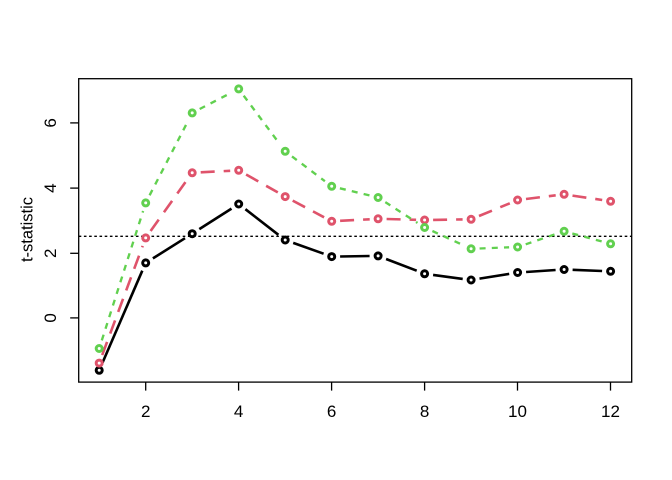  What do you see at coordinates (610, 411) in the screenshot?
I see `svg-text: 12` at bounding box center [610, 411].